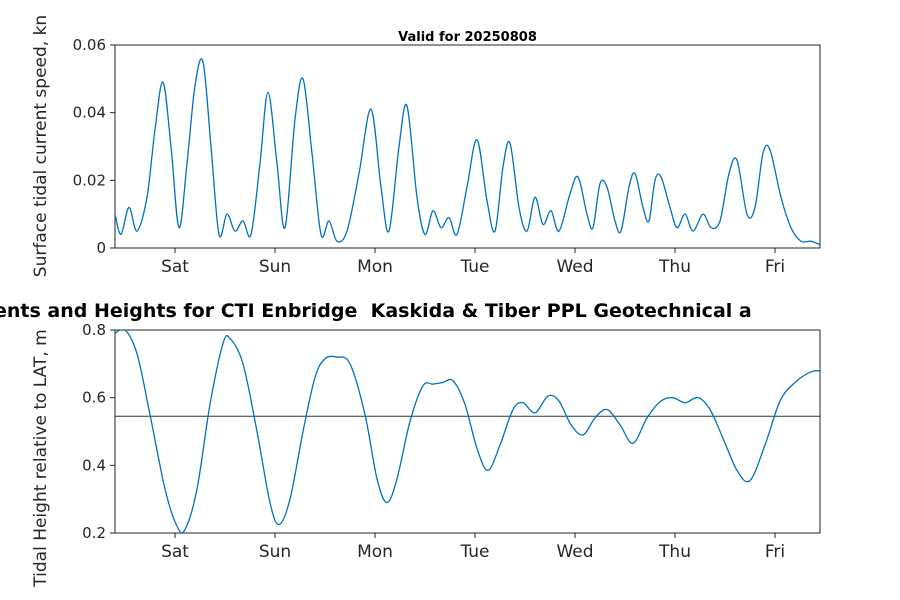 The image size is (900, 600). I want to click on y-tick-label: 0.06, so click(89, 45).